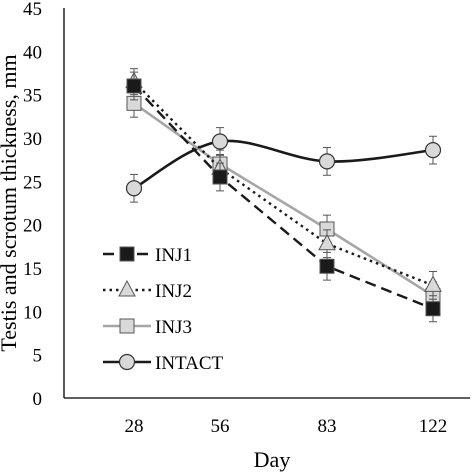 Image resolution: width=474 pixels, height=474 pixels. I want to click on legend-marker-intact, so click(127, 362).